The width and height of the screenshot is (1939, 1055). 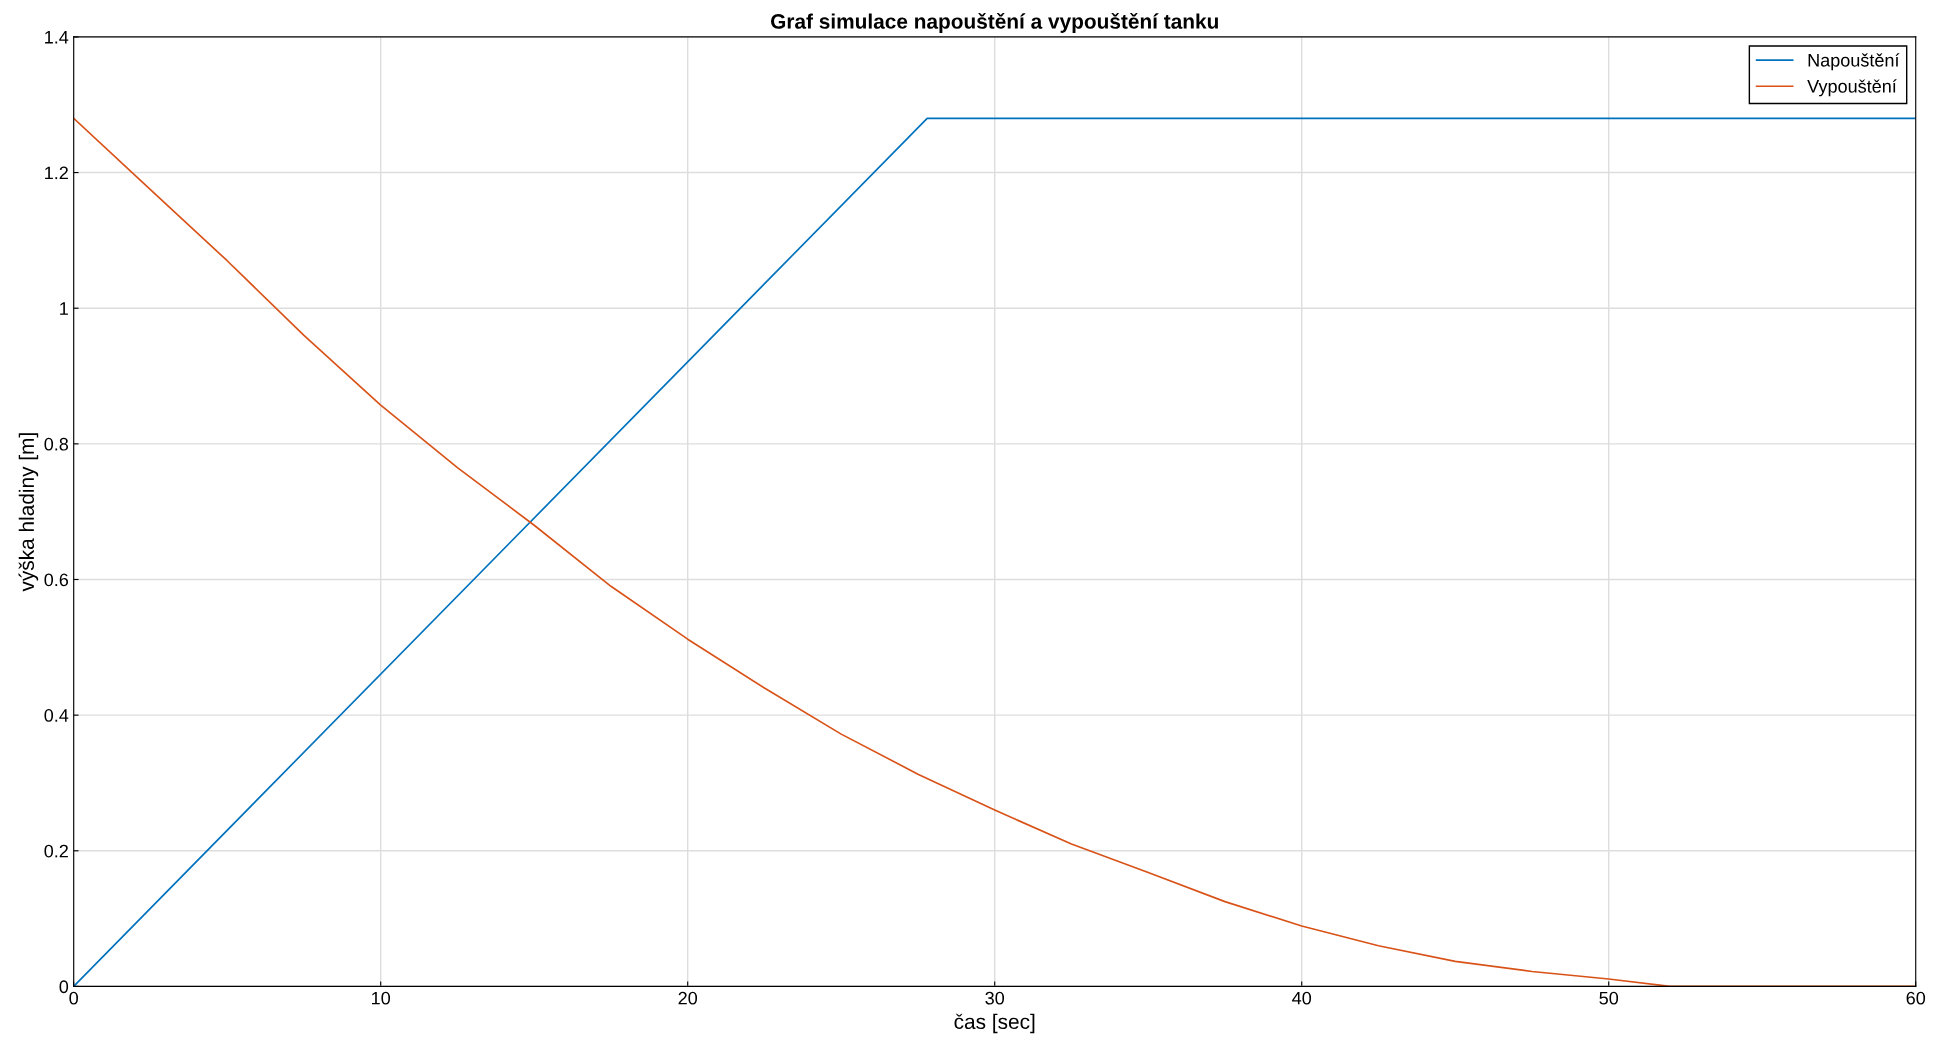 I want to click on y-tick-label: 1.2, so click(x=56, y=173).